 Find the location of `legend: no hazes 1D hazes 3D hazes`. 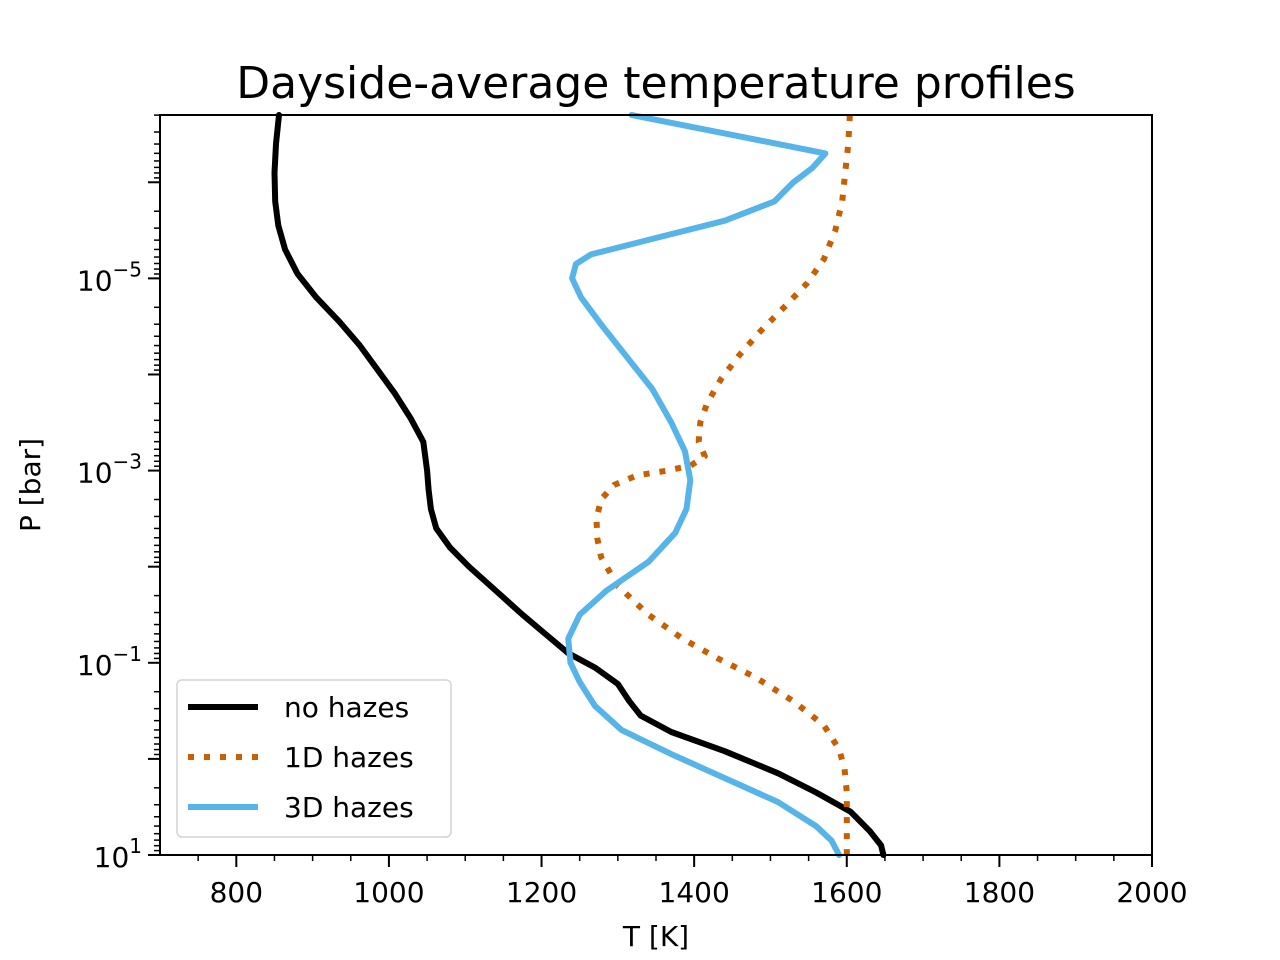

legend: no hazes 1D hazes 3D hazes is located at coordinates (314, 758).